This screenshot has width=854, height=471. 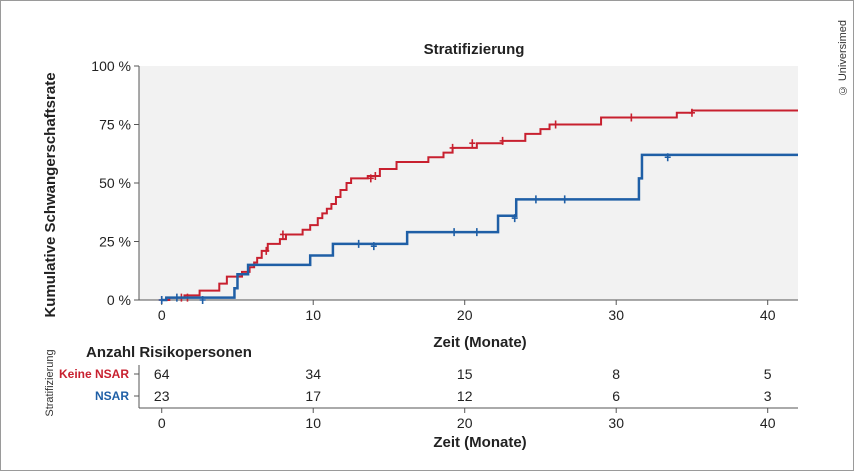 I want to click on risk-count: 15, so click(x=465, y=374).